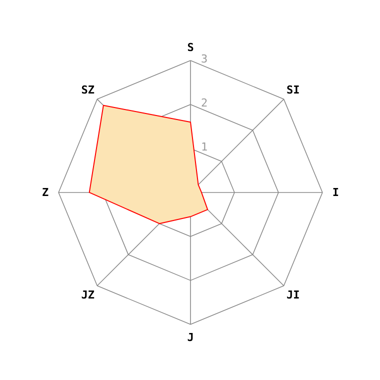 This screenshot has width=380, height=380. Describe the element at coordinates (204, 103) in the screenshot. I see `y-tick-label: 2` at that location.